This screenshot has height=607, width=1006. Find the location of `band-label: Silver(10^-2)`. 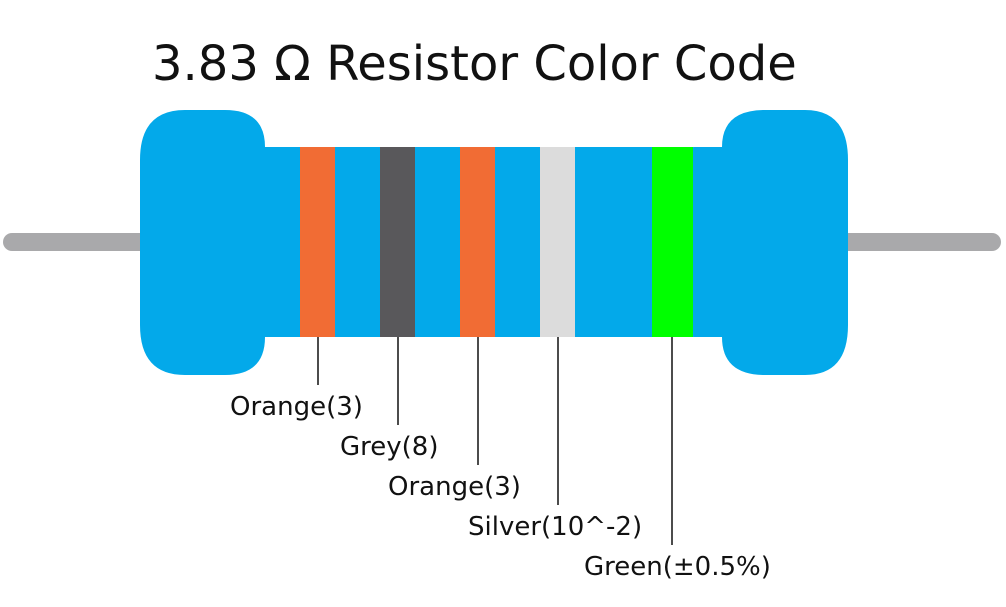

band-label: Silver(10^-2) is located at coordinates (555, 527).